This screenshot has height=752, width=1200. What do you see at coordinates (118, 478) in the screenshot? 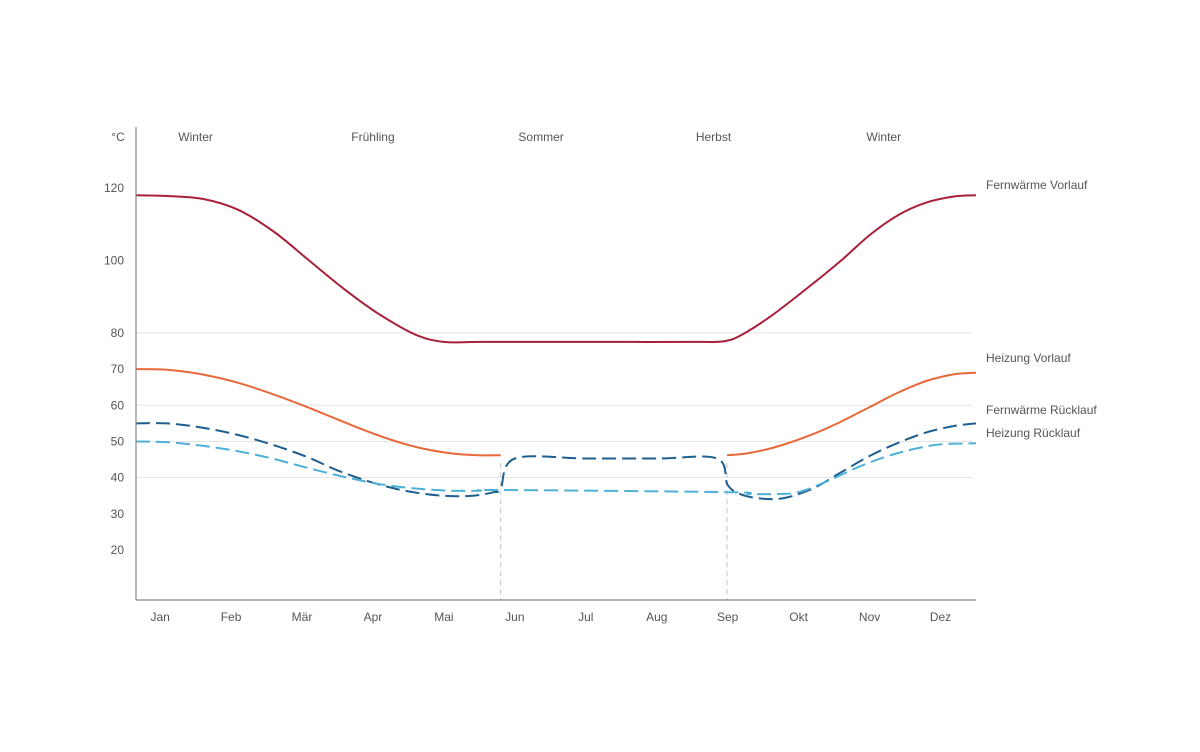
I see `y-tick-label-40: 40` at bounding box center [118, 478].